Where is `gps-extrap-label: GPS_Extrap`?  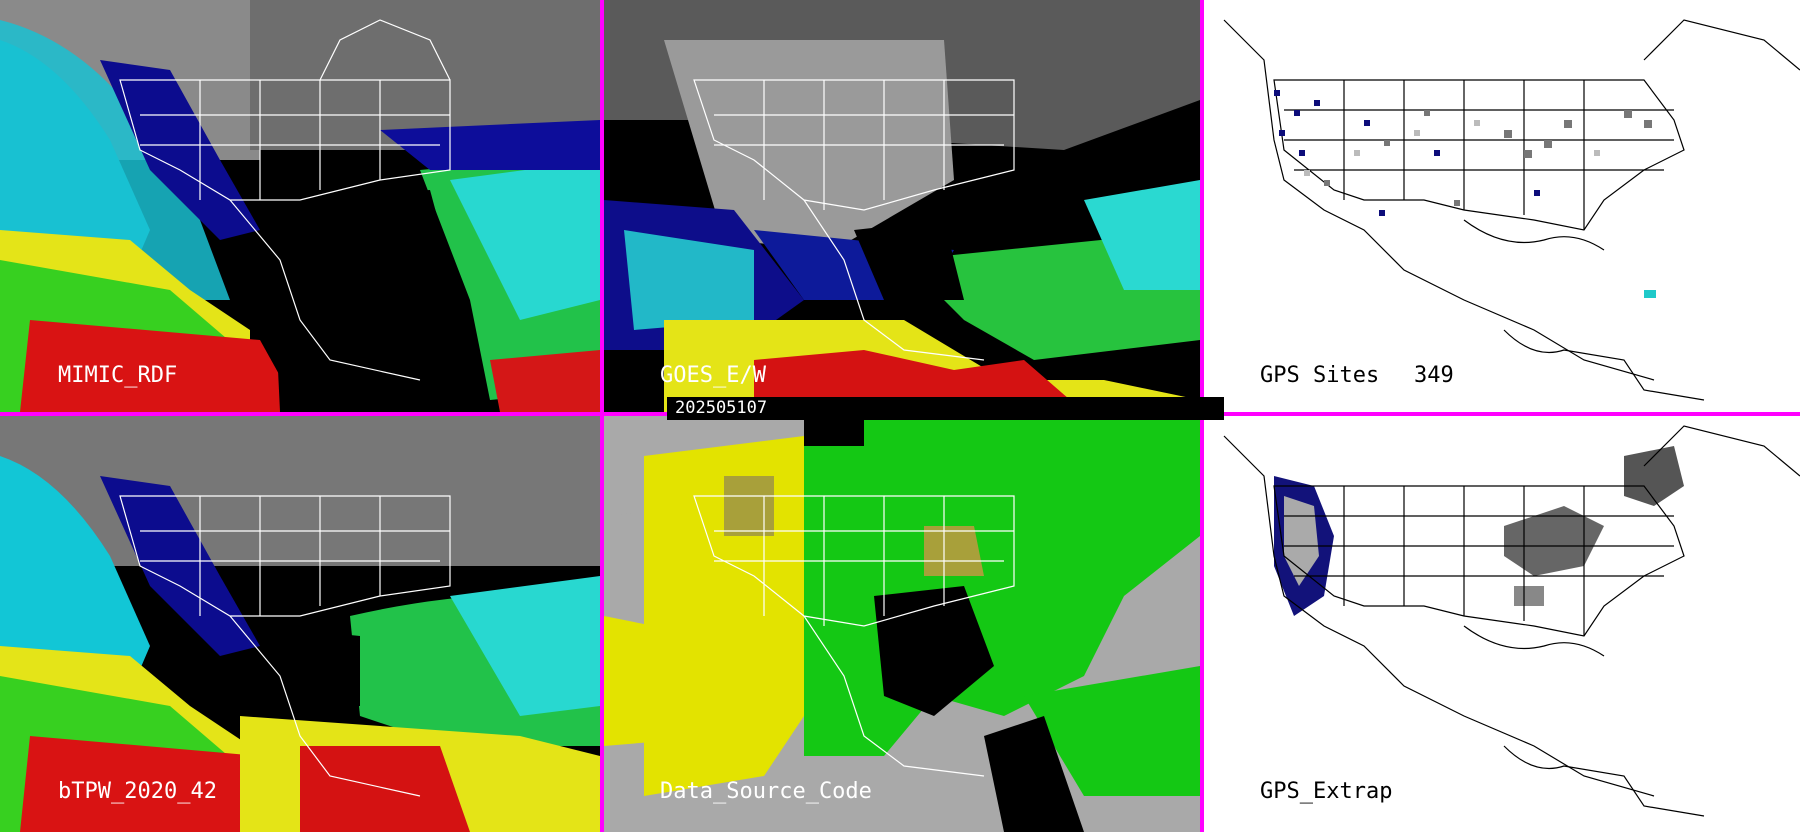 gps-extrap-label: GPS_Extrap is located at coordinates (1326, 791).